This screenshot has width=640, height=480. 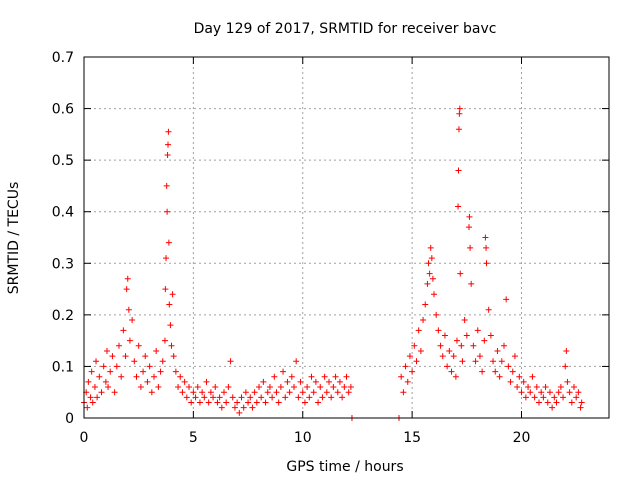 What do you see at coordinates (14, 238) in the screenshot?
I see `y-axis-title: SRMTID / TECUs` at bounding box center [14, 238].